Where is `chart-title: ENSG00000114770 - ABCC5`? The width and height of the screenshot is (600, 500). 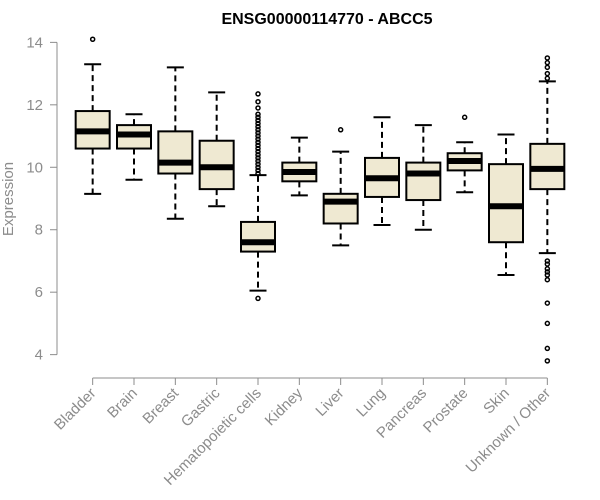
chart-title: ENSG00000114770 - ABCC5 is located at coordinates (326, 19).